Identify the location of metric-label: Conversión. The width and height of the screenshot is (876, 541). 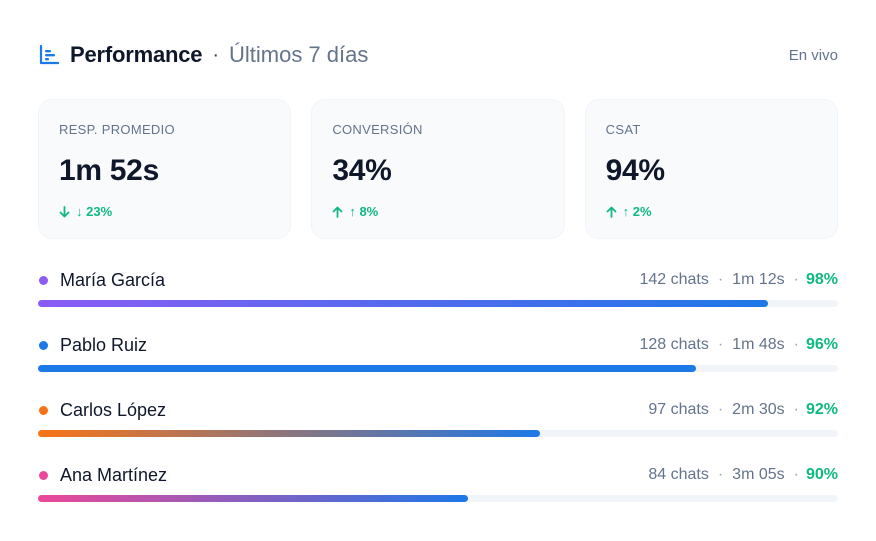
(377, 129).